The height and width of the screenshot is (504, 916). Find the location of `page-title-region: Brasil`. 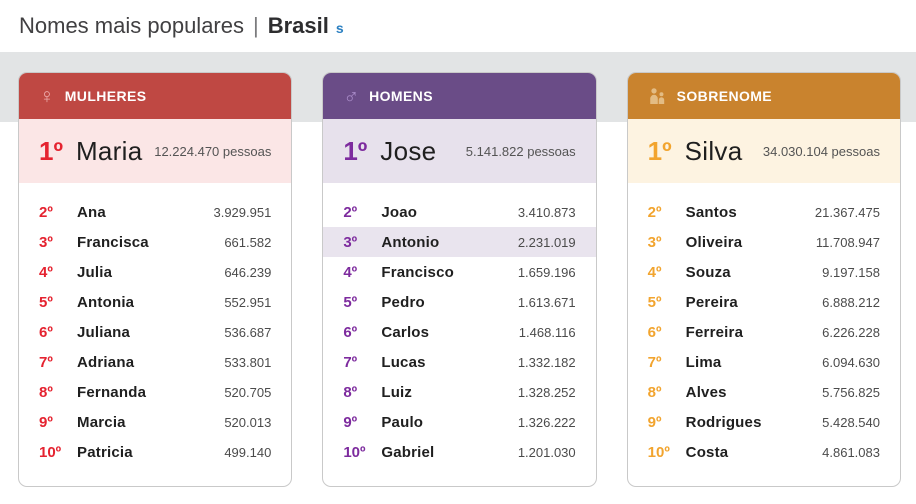

page-title-region: Brasil is located at coordinates (298, 25).